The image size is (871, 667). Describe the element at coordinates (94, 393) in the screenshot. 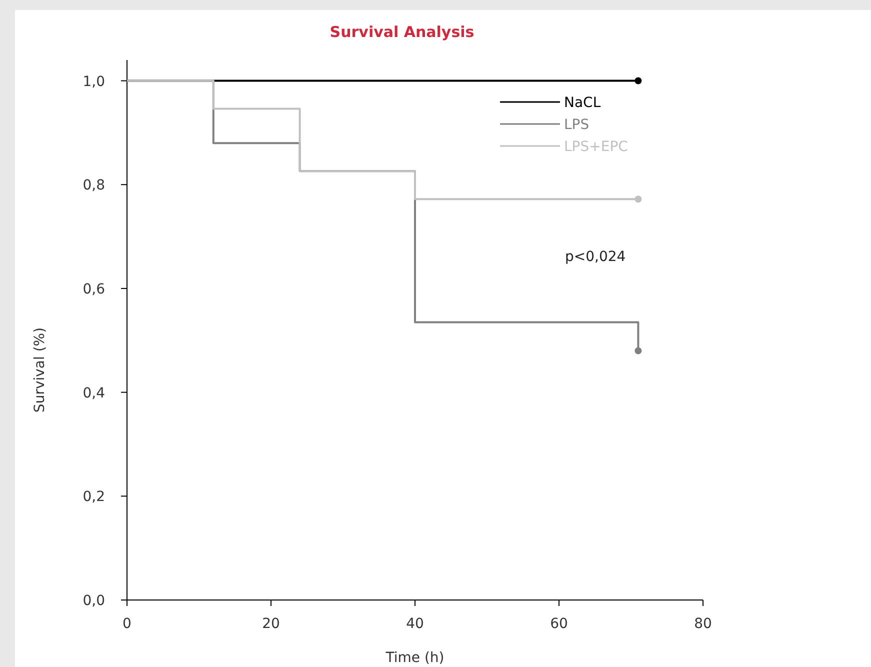

I see `y-tick-label: 0,4` at that location.